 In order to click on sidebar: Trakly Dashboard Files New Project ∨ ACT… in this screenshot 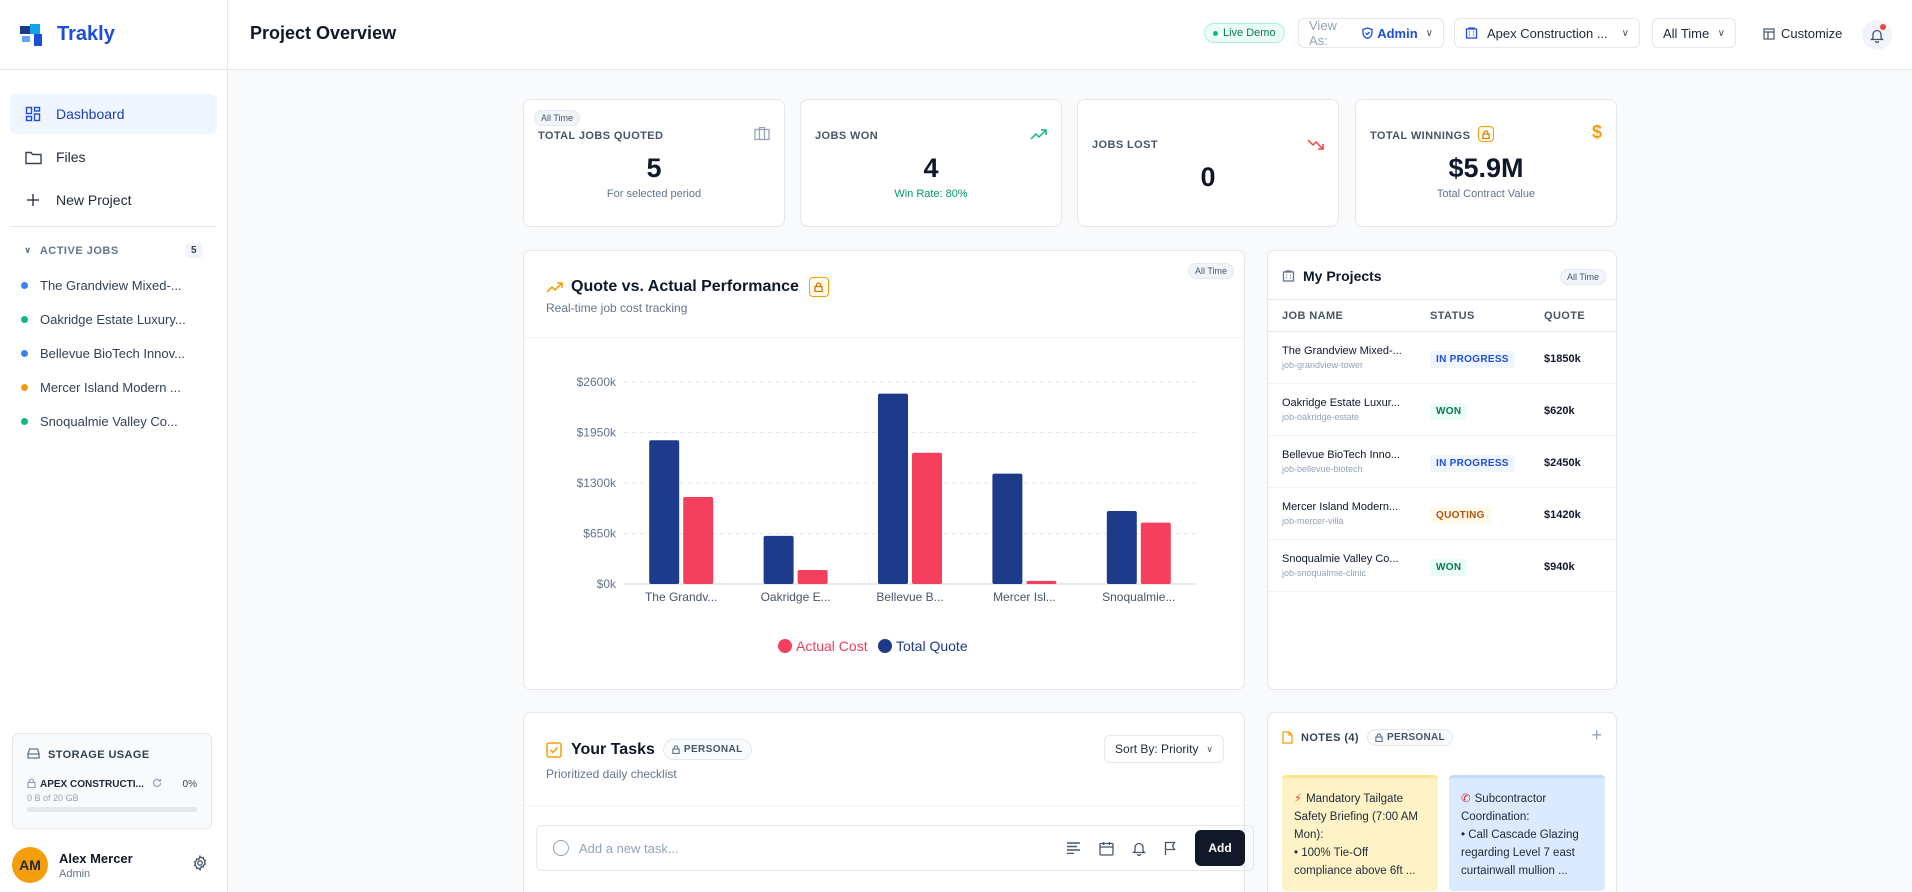, I will do `click(114, 446)`.